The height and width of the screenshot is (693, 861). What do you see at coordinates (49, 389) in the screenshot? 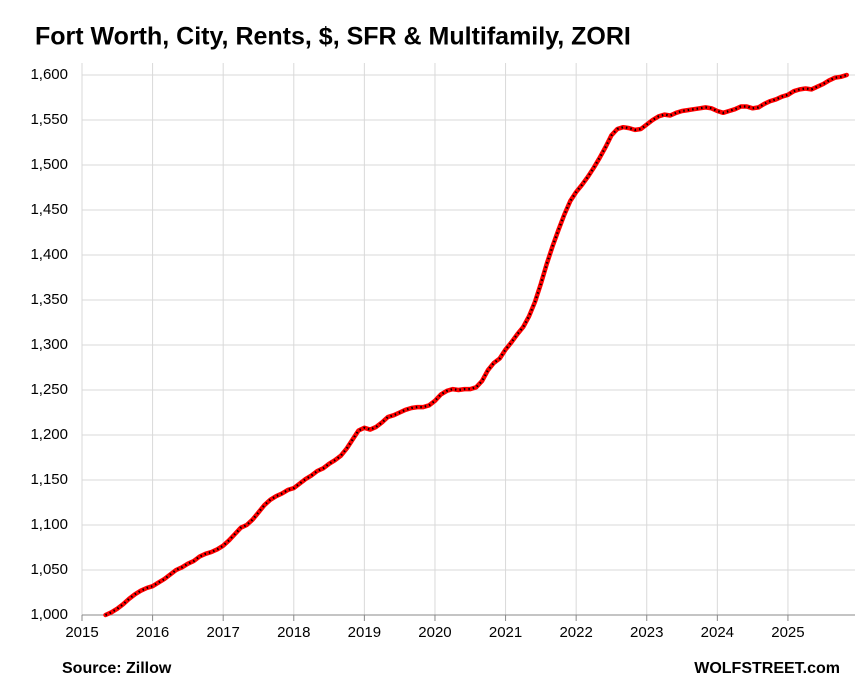
I see `y-tick-label: 1,250` at bounding box center [49, 389].